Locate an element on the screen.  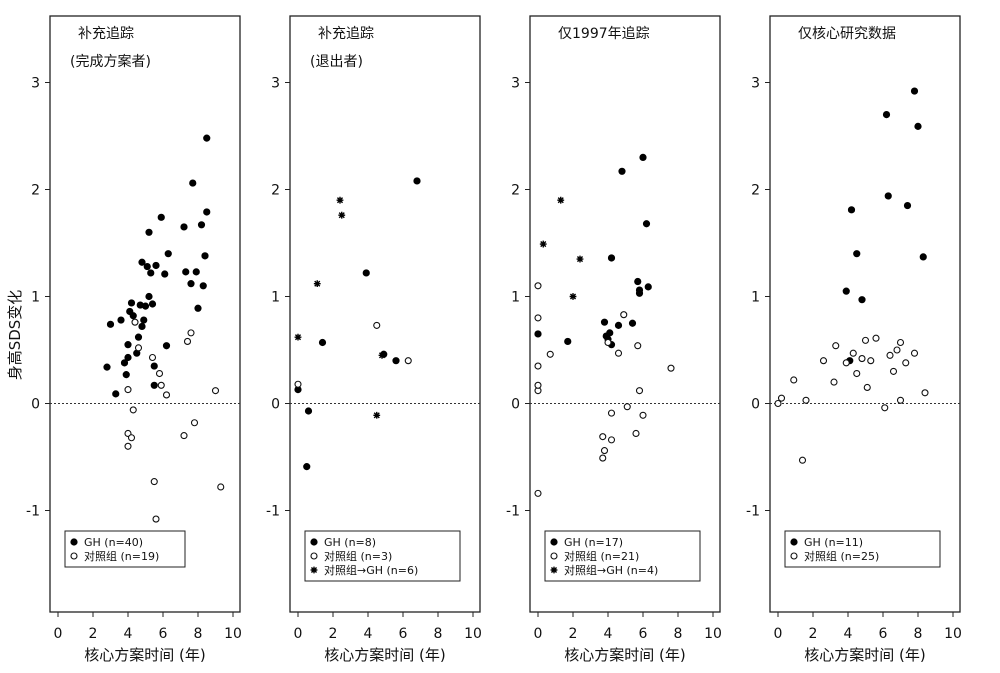
x-tick-label: 6 is located at coordinates (403, 634).